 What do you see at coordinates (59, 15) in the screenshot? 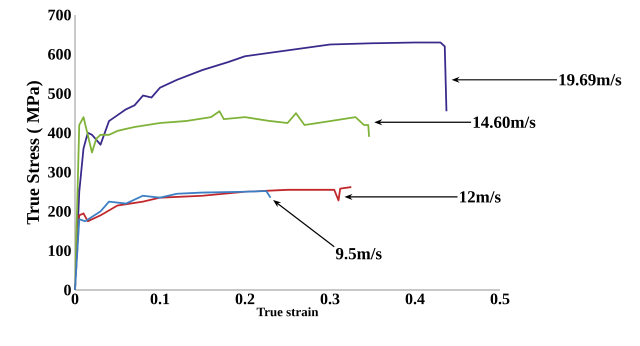
I see `y-tick-label: 700` at bounding box center [59, 15].